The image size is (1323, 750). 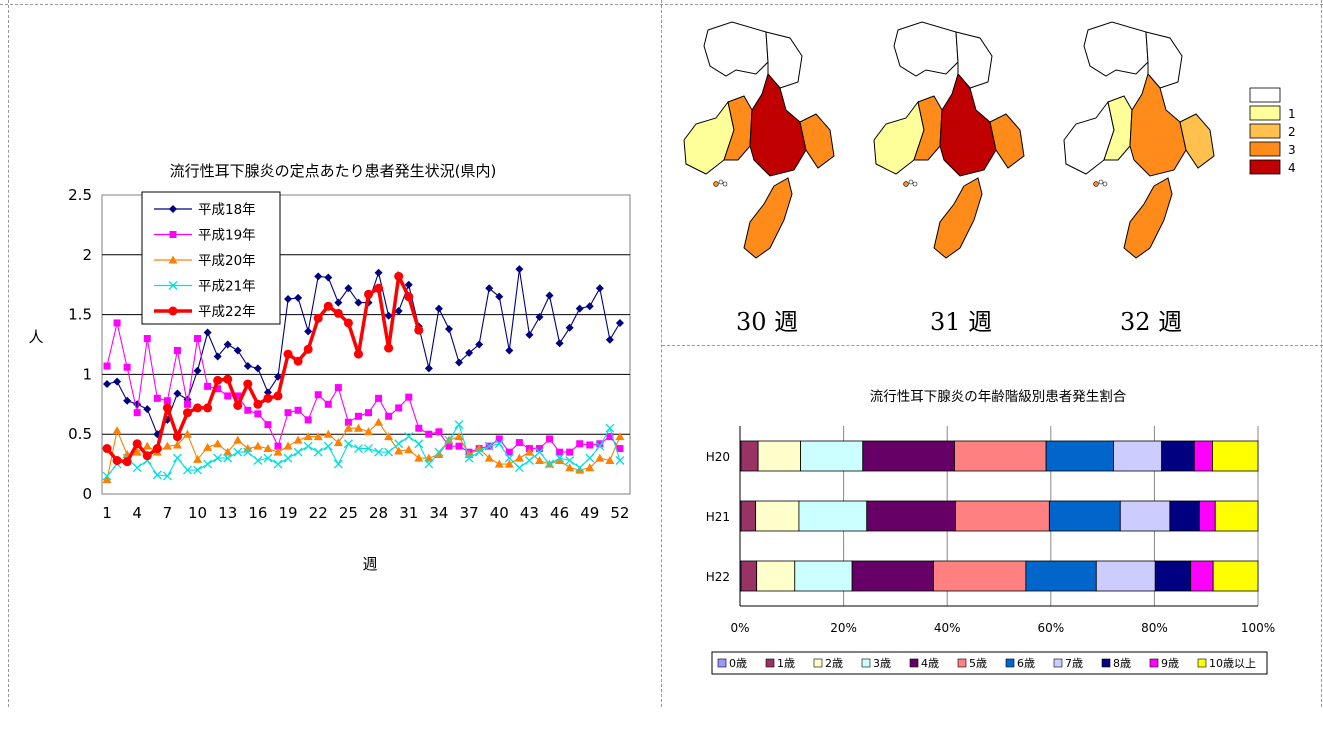 What do you see at coordinates (739, 628) in the screenshot?
I see `x-tick-label: 0%` at bounding box center [739, 628].